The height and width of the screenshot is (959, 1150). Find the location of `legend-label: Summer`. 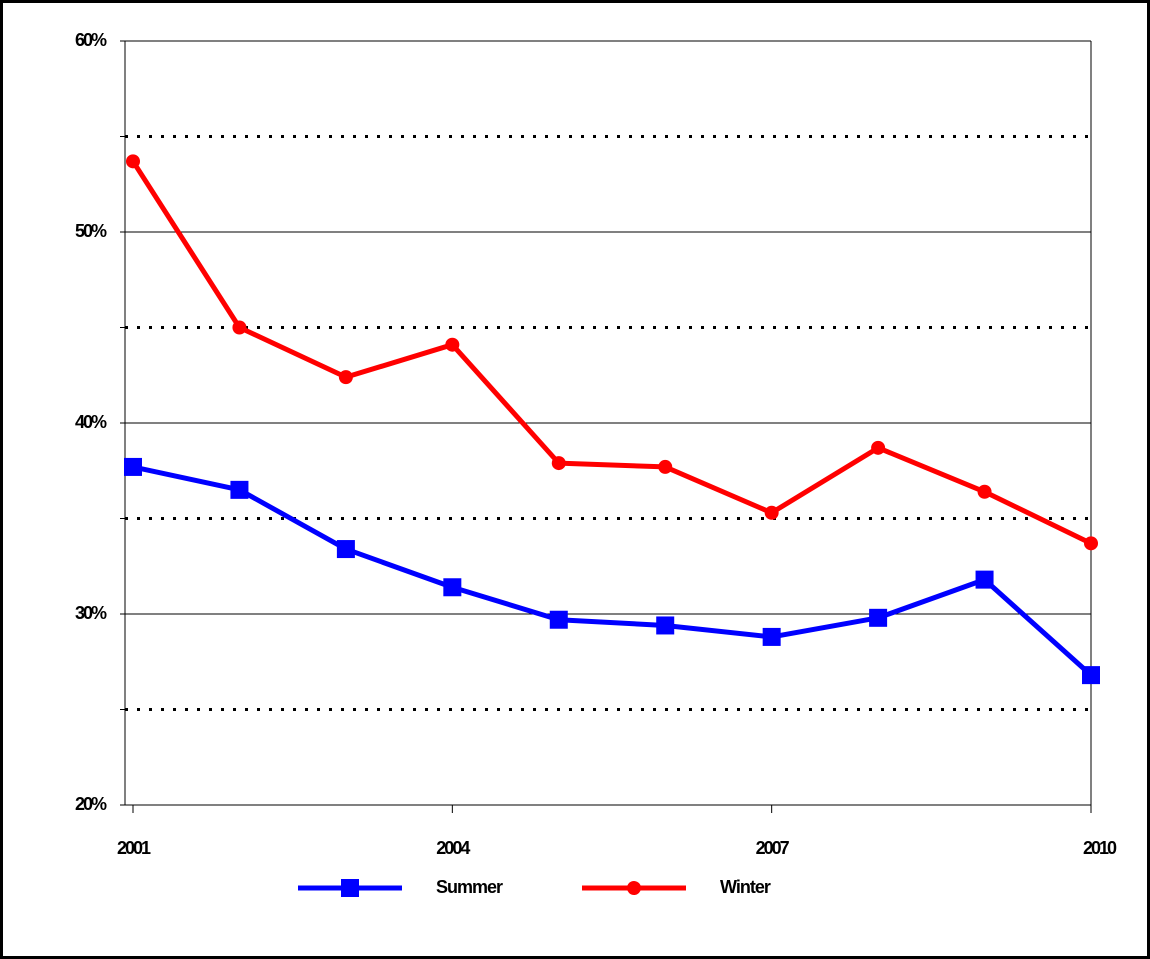

legend-label: Summer is located at coordinates (469, 887).